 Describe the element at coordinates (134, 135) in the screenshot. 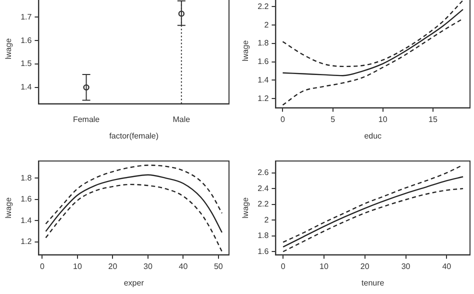

I see `x-axis-title: factor(female)` at that location.